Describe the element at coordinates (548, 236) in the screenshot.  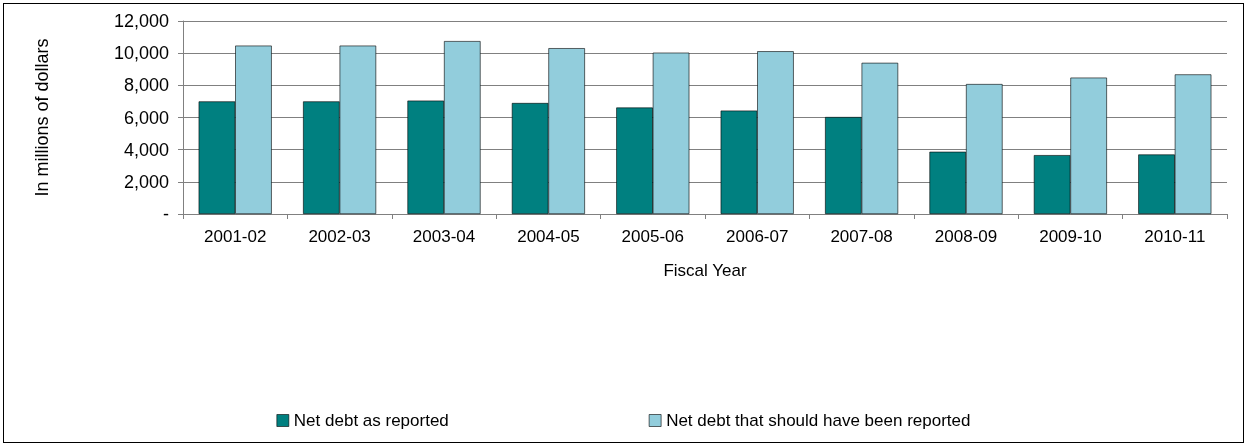
I see `x-tick-label: 2004-05` at that location.